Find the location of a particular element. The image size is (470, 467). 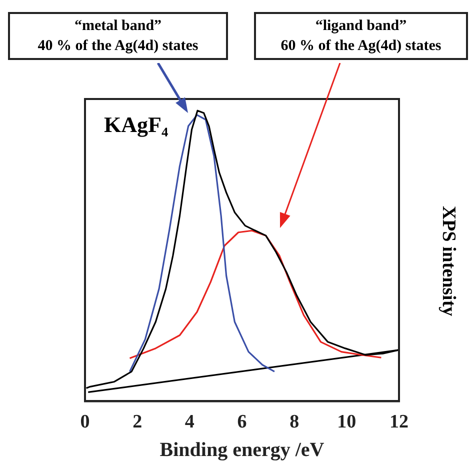

y-axis-title: XPS intensity is located at coordinates (448, 261).